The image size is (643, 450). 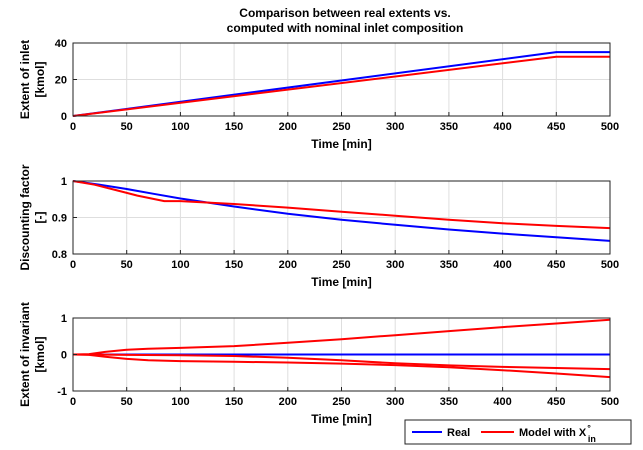 I want to click on y-axis-label-line-1: Extent of inlet, so click(x=25, y=79).